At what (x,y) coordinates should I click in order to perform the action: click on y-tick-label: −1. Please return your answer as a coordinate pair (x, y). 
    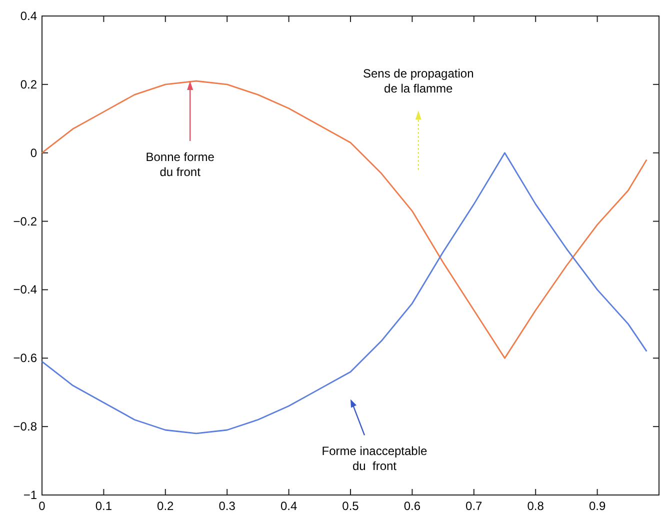
    Looking at the image, I should click on (30, 495).